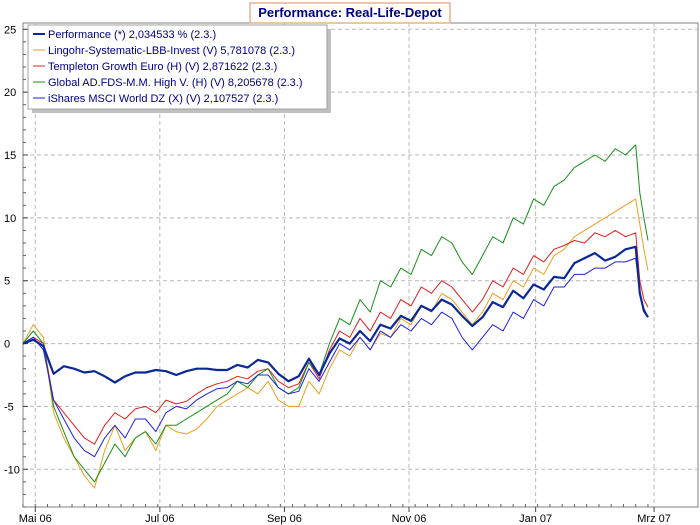 The width and height of the screenshot is (700, 525). Describe the element at coordinates (7, 282) in the screenshot. I see `y-tick-label: 5` at that location.